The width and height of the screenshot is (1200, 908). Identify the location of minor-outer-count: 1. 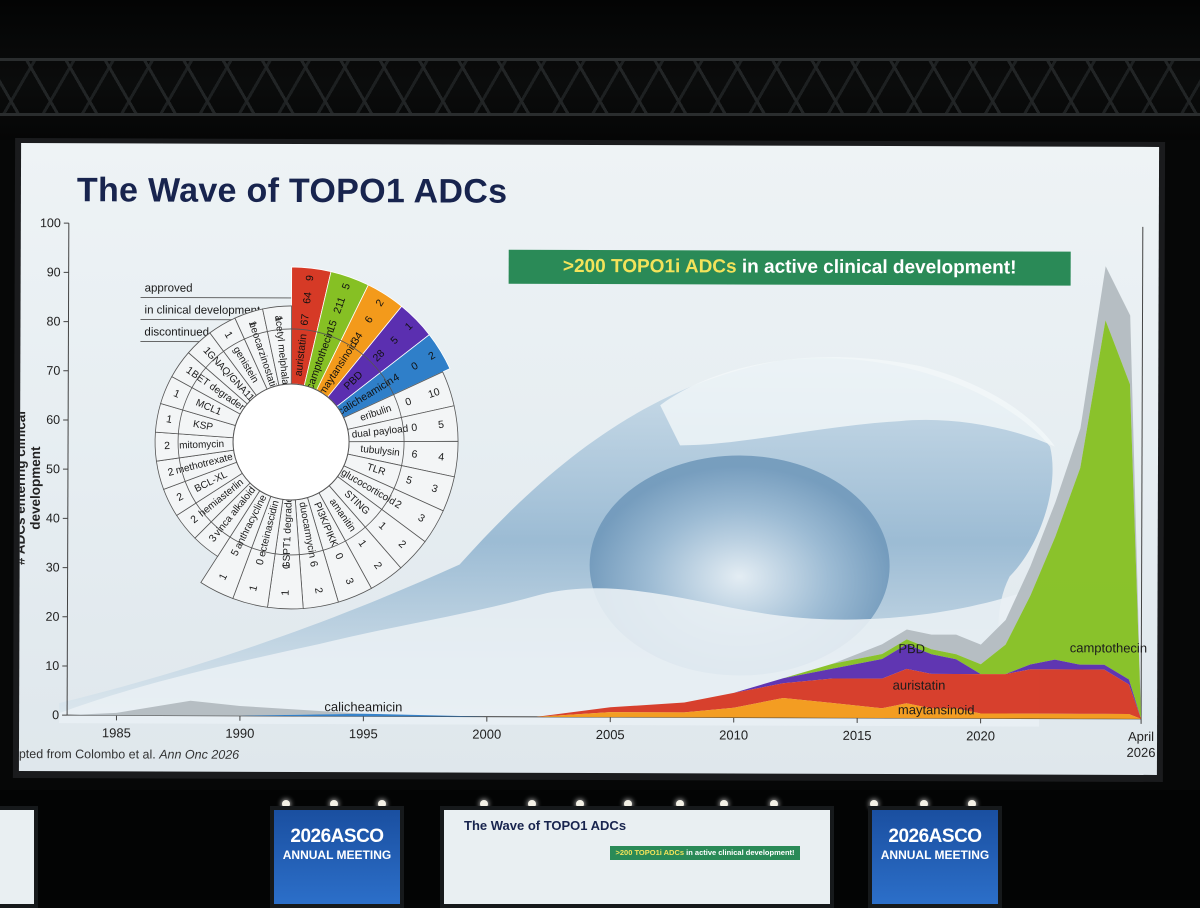
(286, 593).